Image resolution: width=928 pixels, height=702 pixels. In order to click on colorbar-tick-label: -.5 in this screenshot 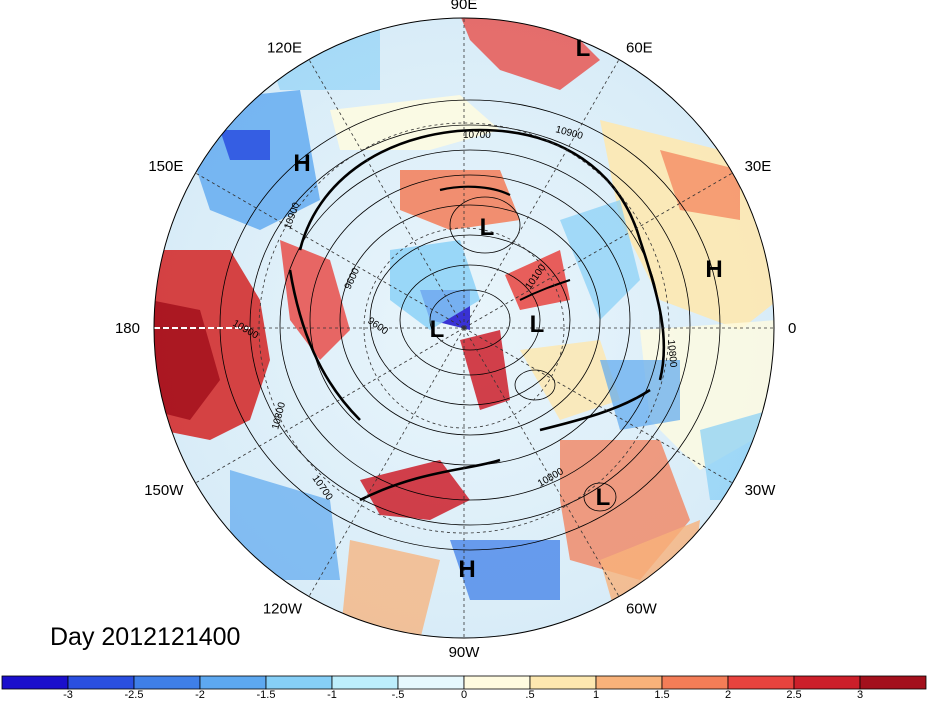, I will do `click(398, 695)`.